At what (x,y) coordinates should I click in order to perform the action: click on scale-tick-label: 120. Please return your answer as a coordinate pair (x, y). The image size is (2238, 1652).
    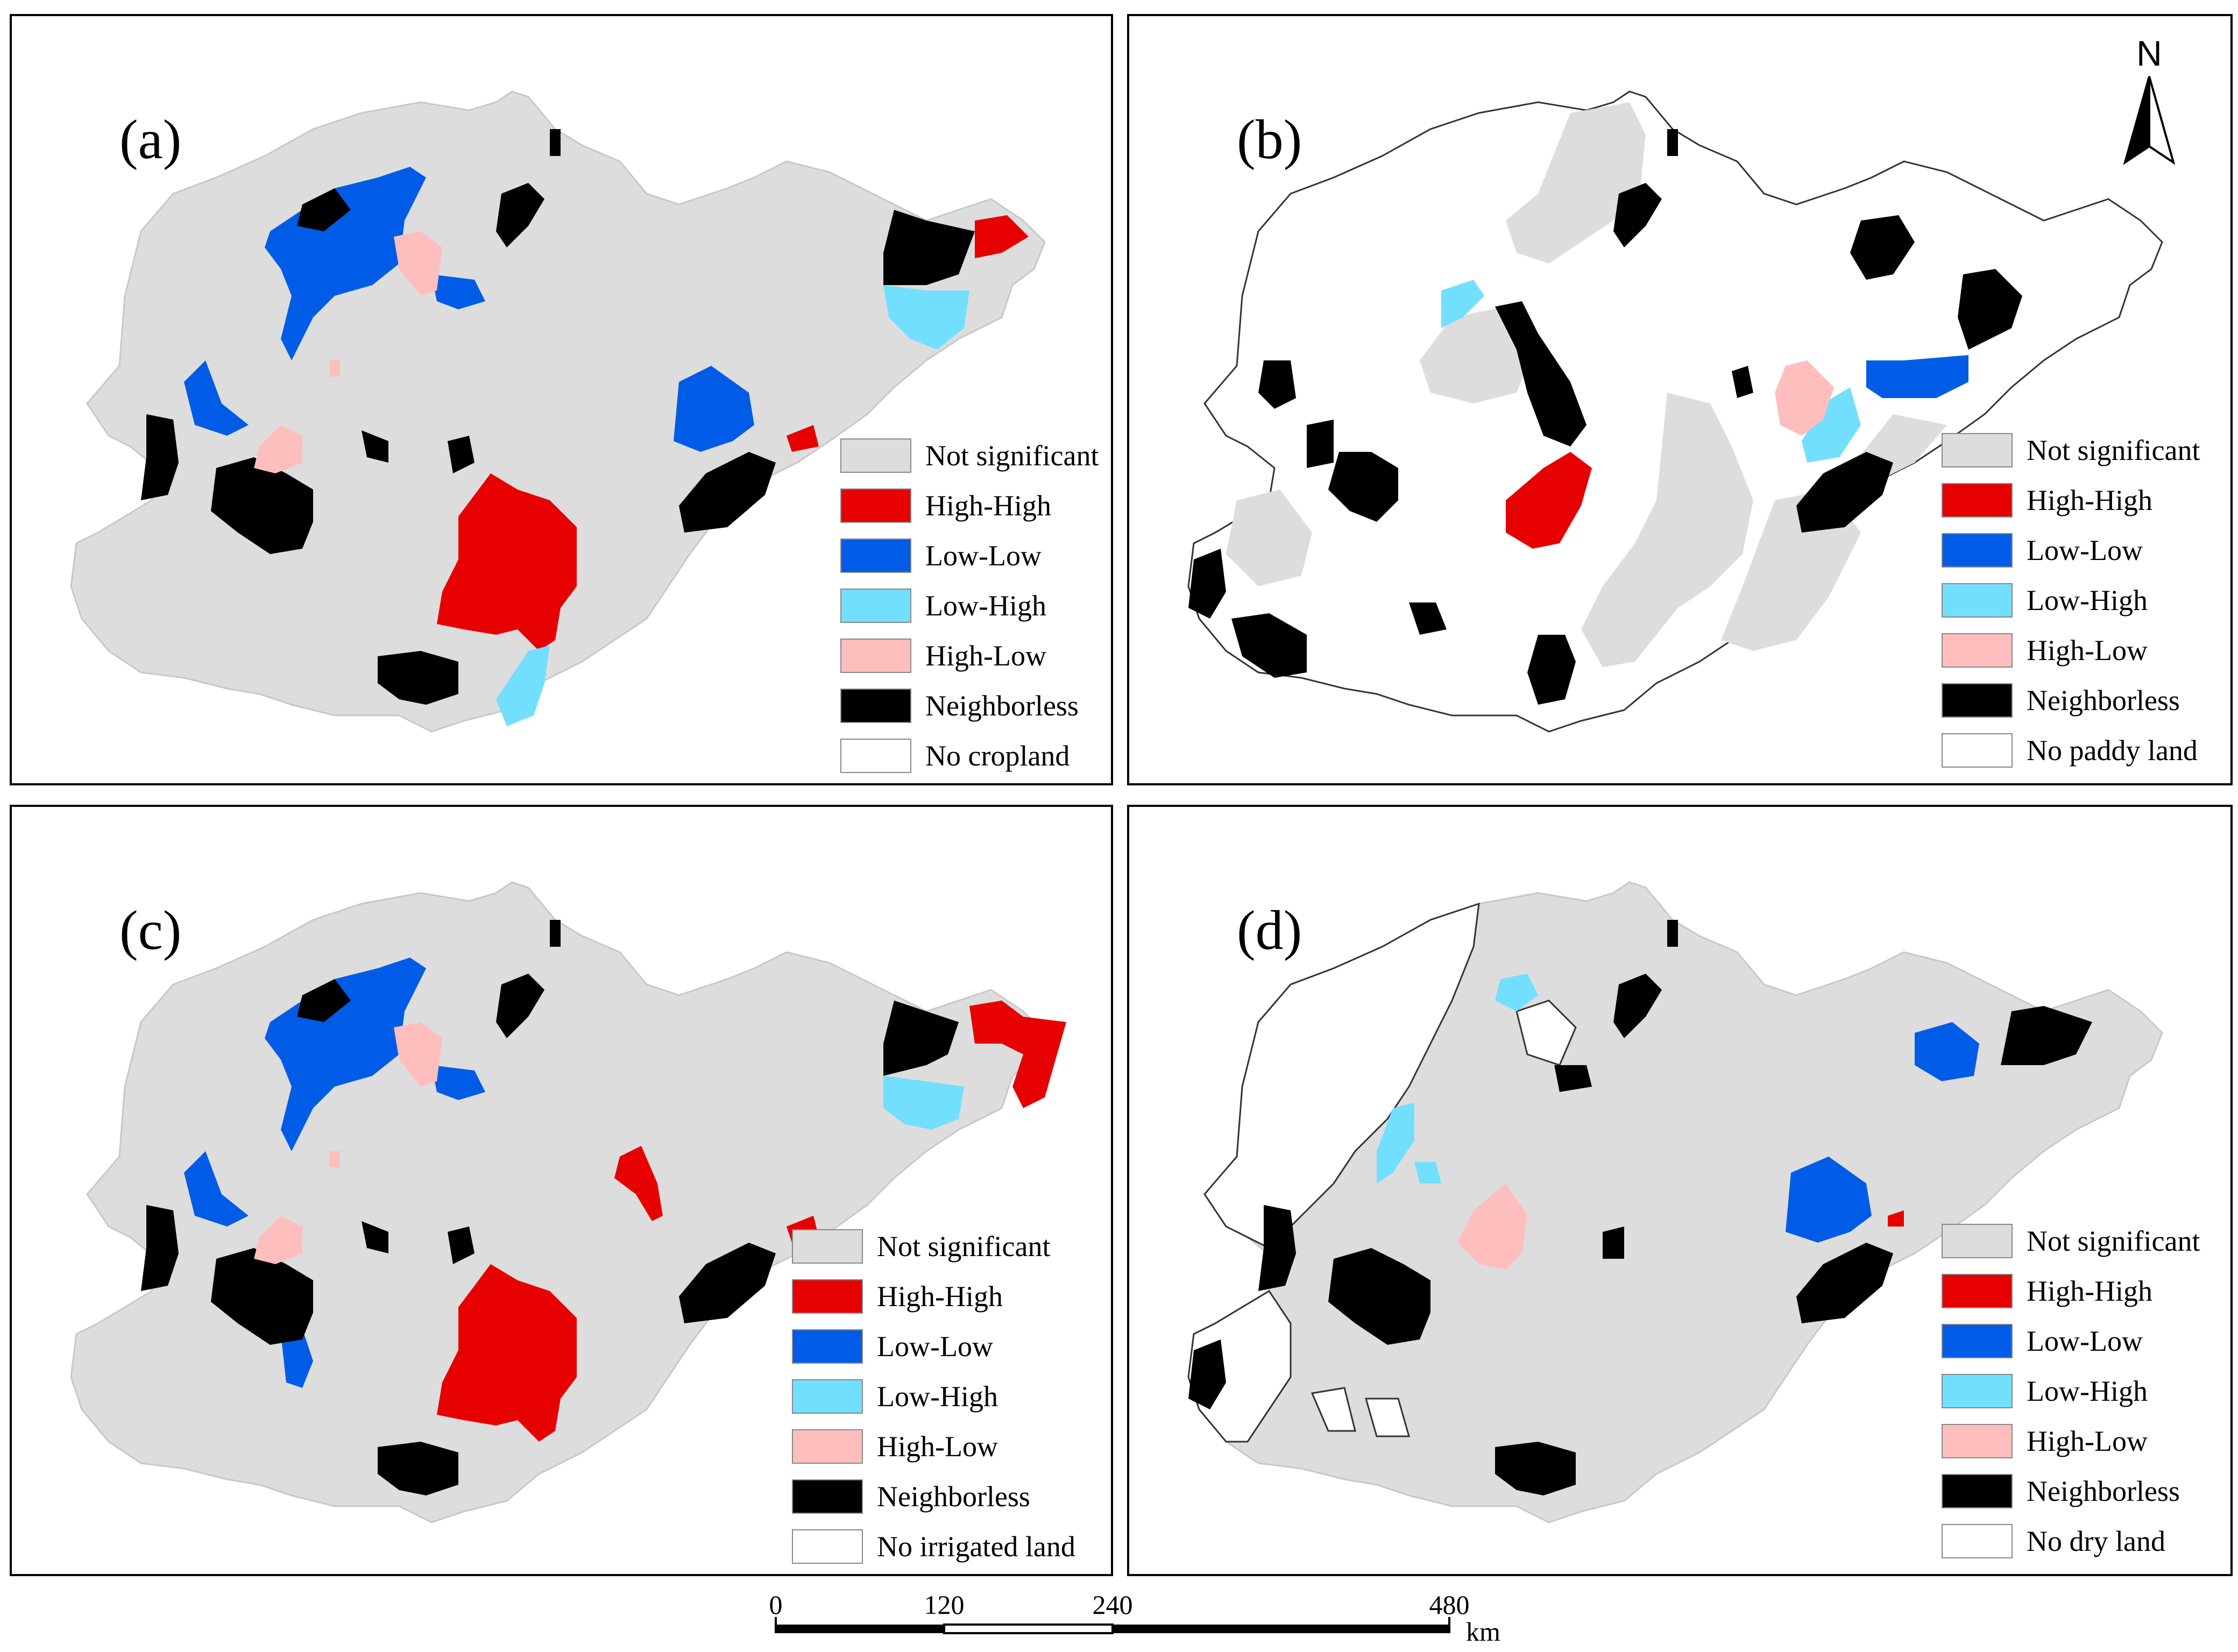
    Looking at the image, I should click on (944, 1605).